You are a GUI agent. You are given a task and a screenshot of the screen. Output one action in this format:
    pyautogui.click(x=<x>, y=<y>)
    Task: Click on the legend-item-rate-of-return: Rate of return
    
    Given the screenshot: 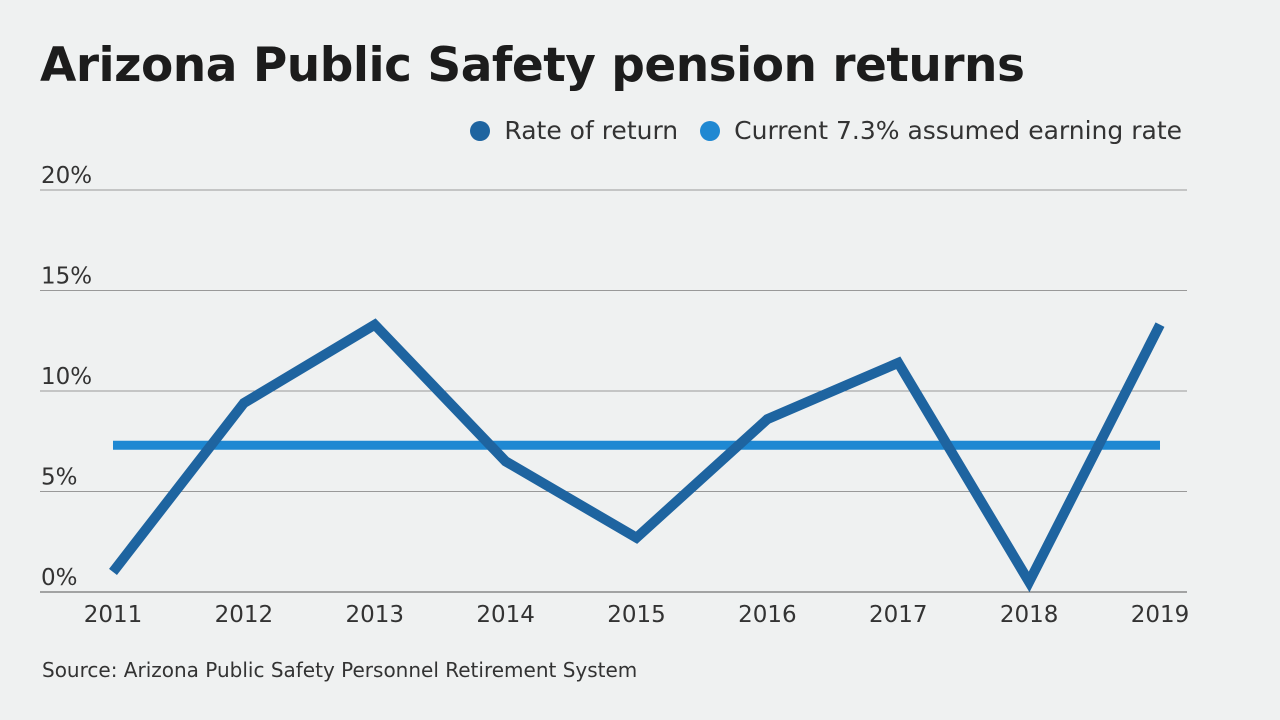 What is the action you would take?
    pyautogui.click(x=574, y=130)
    